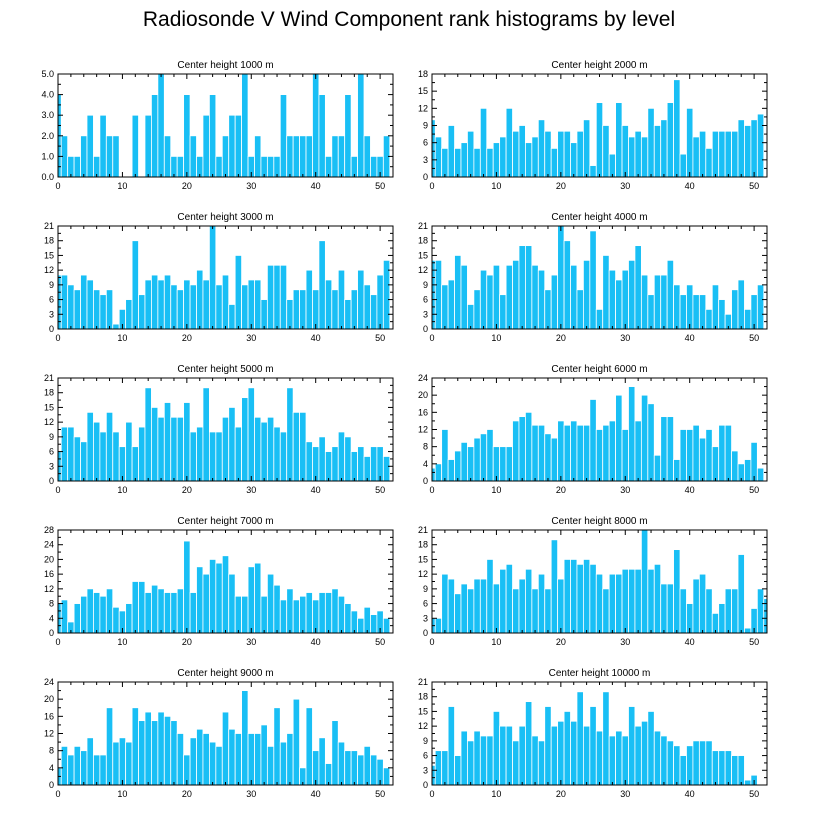 The image size is (818, 824). Describe the element at coordinates (49, 270) in the screenshot. I see `y-tick-label: 12` at that location.